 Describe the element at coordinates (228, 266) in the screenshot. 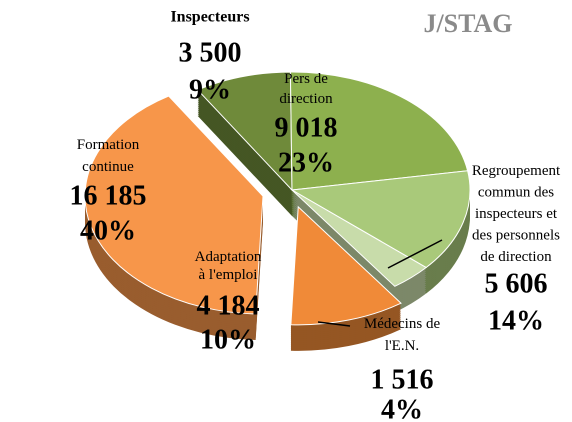

I see `slice-label: Adaptation à l'emploi` at that location.